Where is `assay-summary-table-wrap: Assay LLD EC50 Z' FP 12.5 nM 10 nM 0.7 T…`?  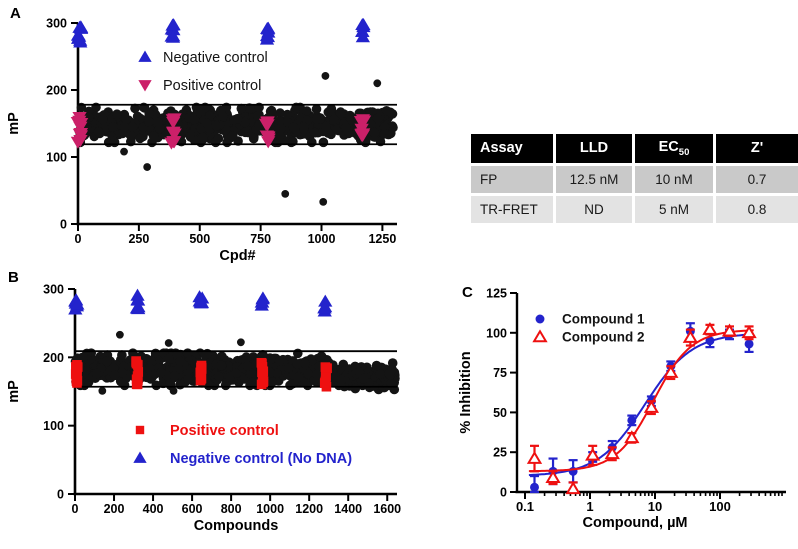 assay-summary-table-wrap: Assay LLD EC50 Z' FP 12.5 nM 10 nM 0.7 T… is located at coordinates (633, 178).